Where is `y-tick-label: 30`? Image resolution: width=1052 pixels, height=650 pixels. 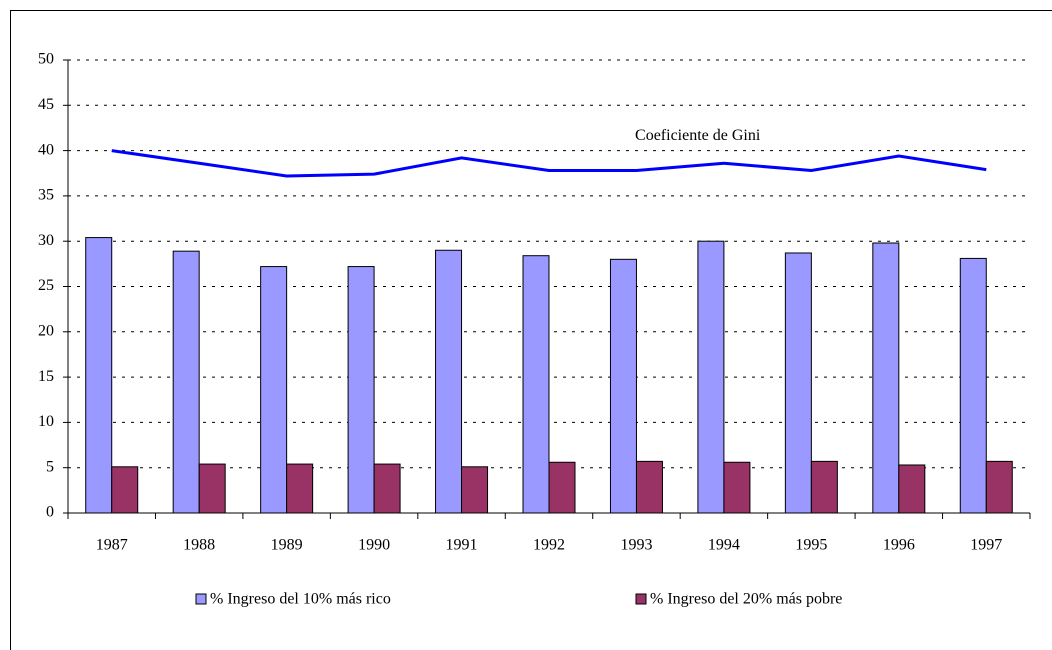
y-tick-label: 30 is located at coordinates (46, 240).